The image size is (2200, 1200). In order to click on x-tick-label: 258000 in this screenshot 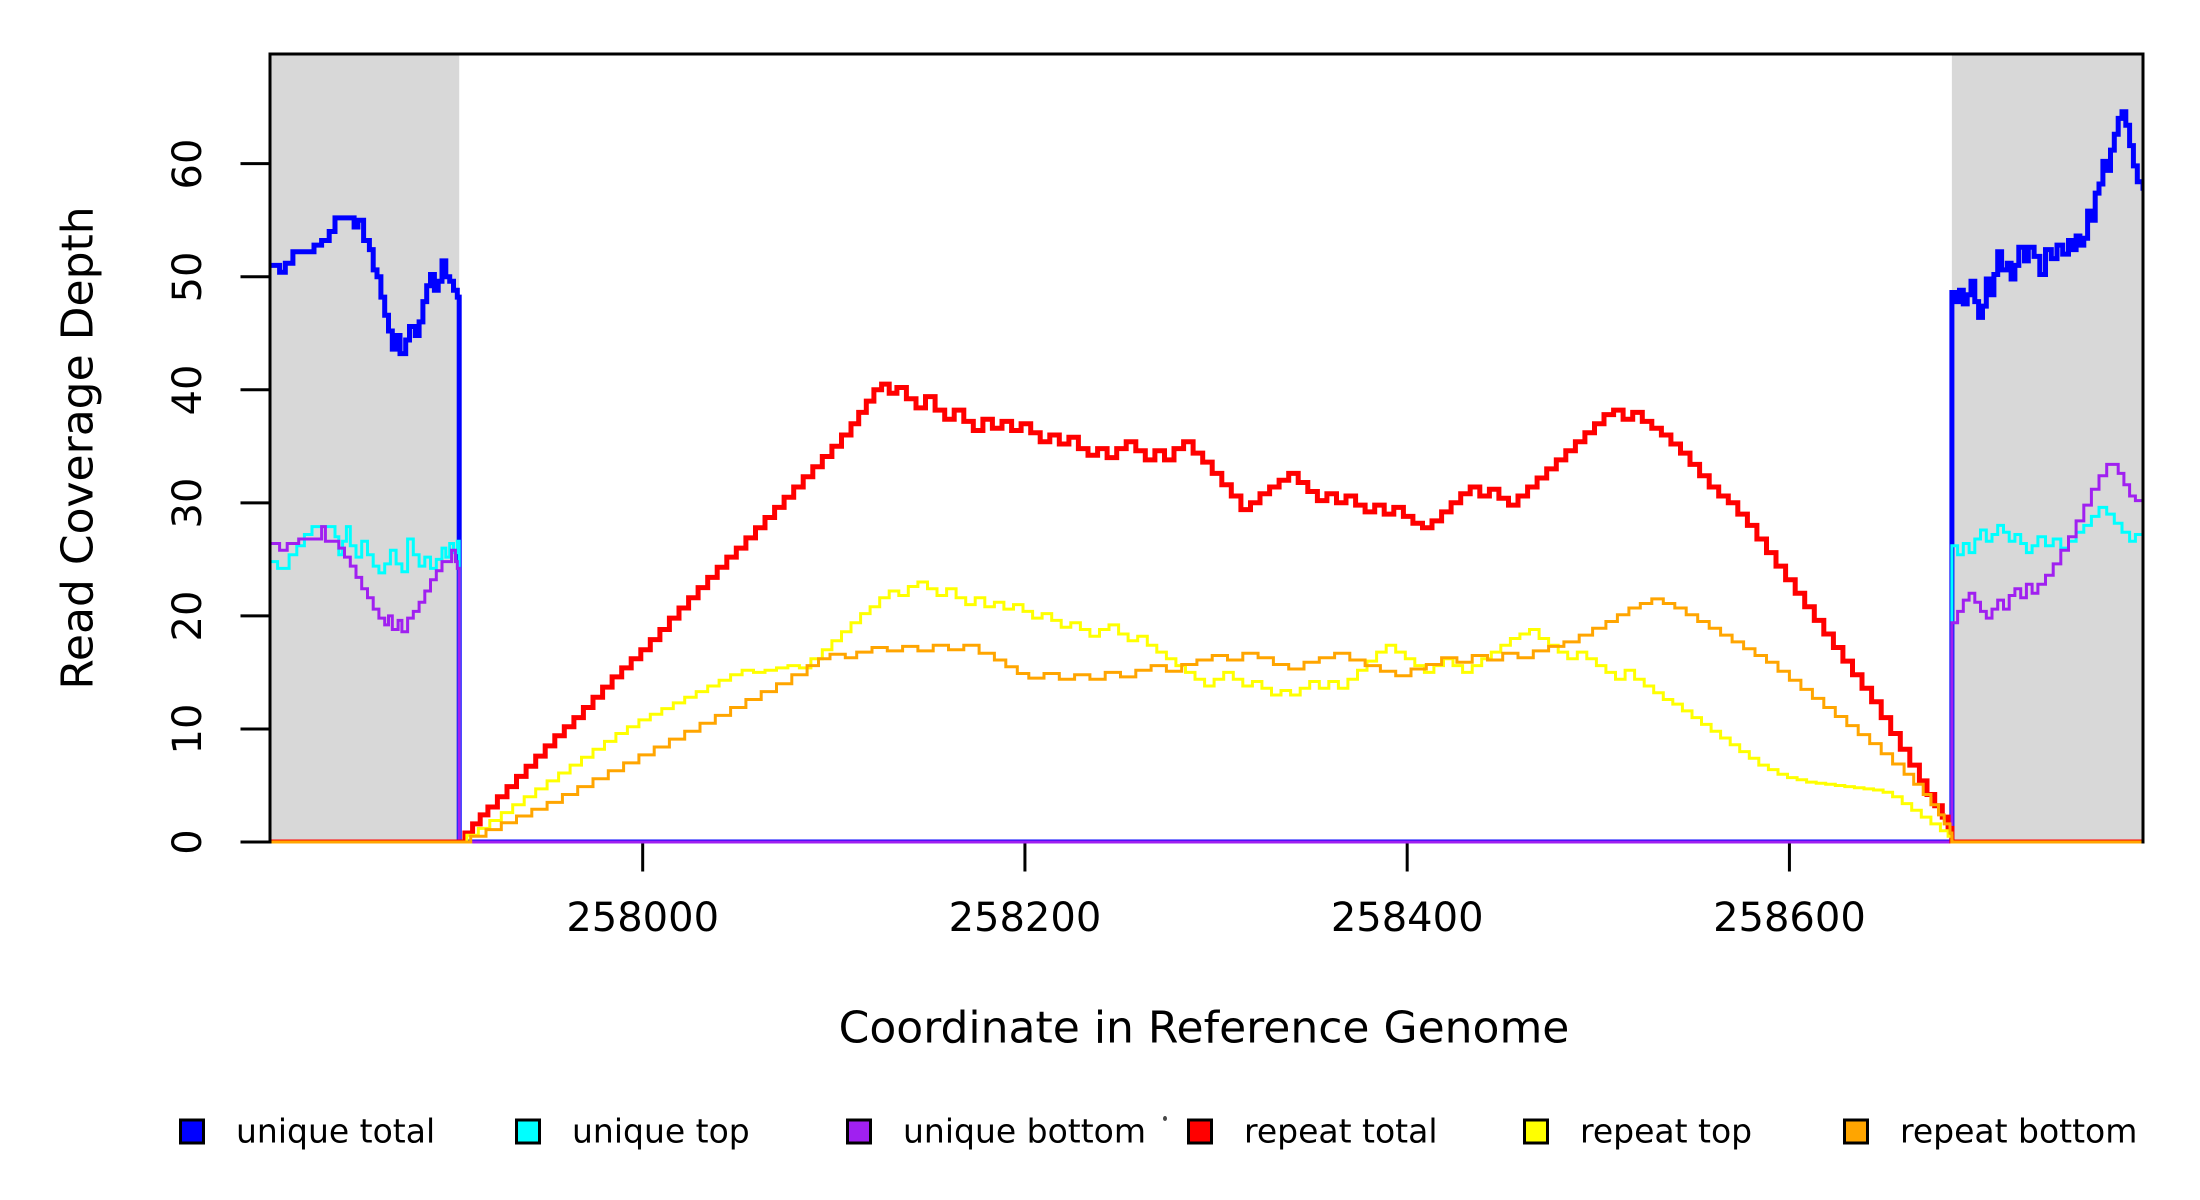, I will do `click(643, 918)`.